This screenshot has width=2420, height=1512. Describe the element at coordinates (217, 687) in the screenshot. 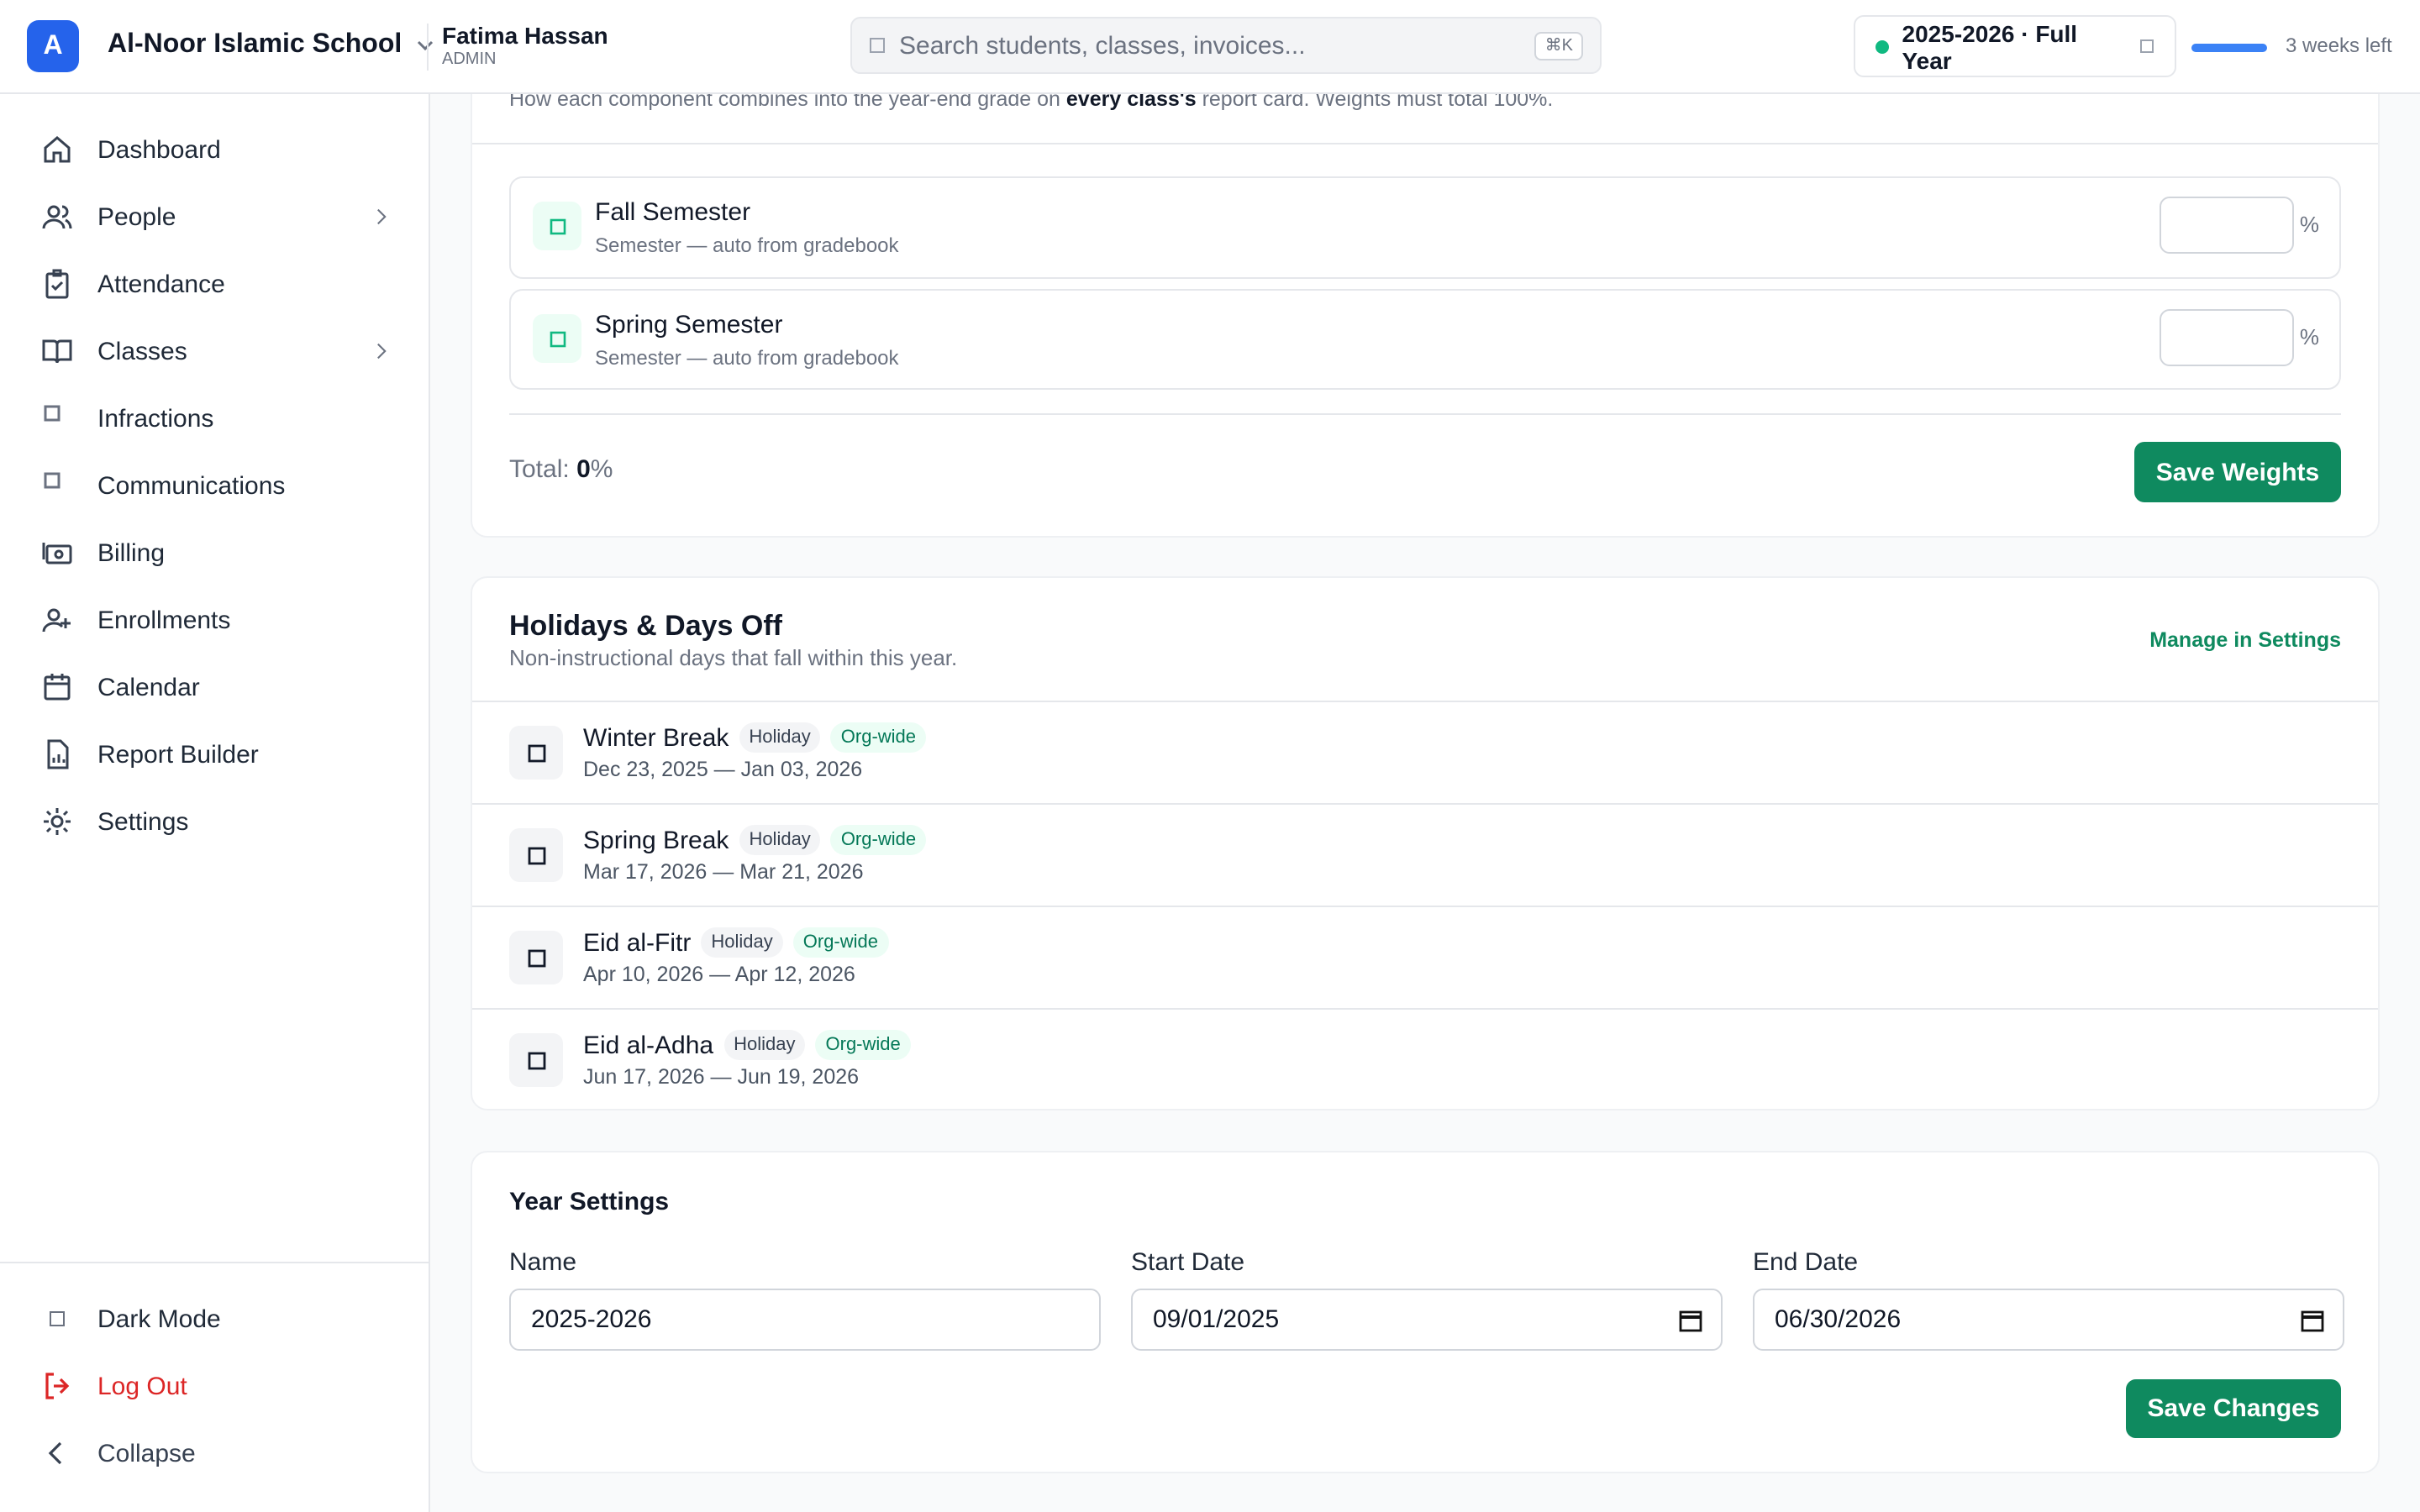

I see `nav-item: Calendar` at that location.